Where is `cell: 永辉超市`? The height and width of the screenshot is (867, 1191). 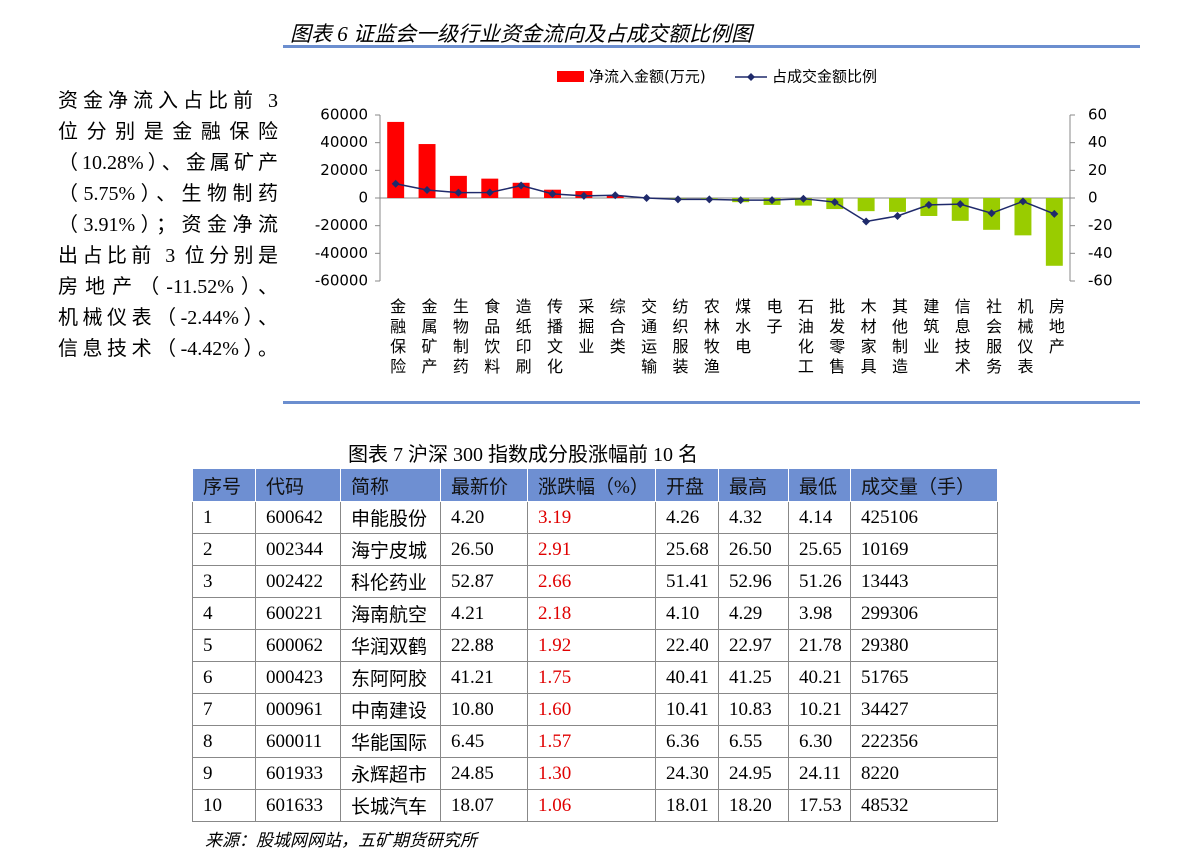 cell: 永辉超市 is located at coordinates (390, 773).